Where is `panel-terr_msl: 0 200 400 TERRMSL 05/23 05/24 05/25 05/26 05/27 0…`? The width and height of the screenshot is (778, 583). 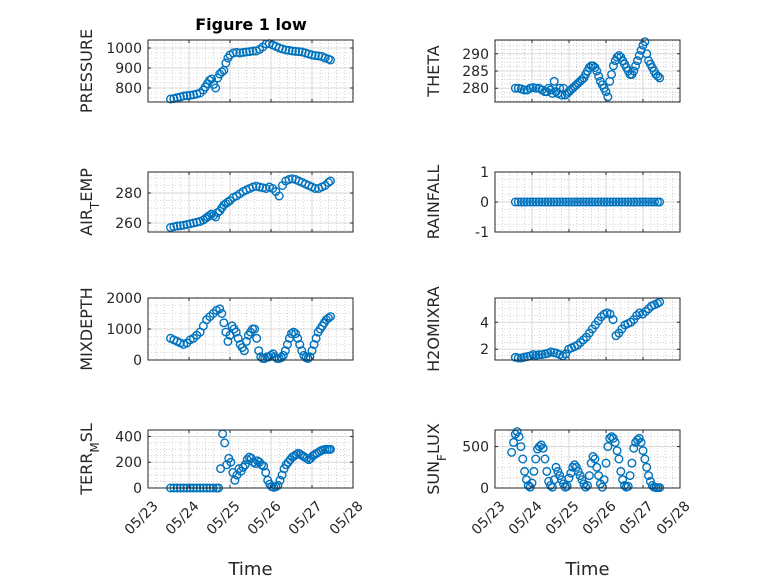
panel-terr_msl: 0 200 400 TERRMSL 05/23 05/24 05/25 05/26 05/27 0… is located at coordinates (222, 501).